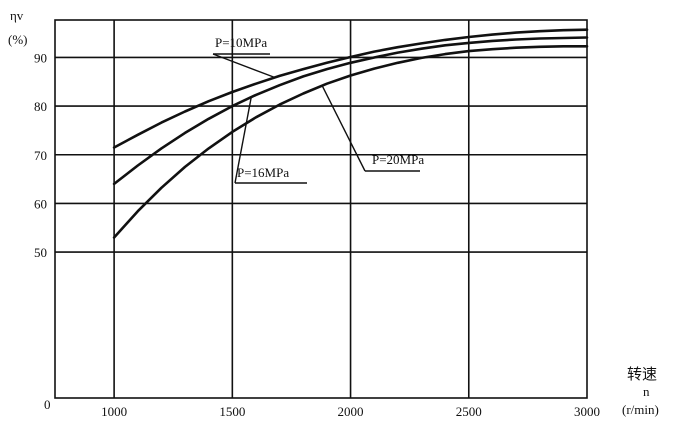 The width and height of the screenshot is (690, 445). Describe the element at coordinates (642, 374) in the screenshot. I see `x-axis-title: 转速` at that location.